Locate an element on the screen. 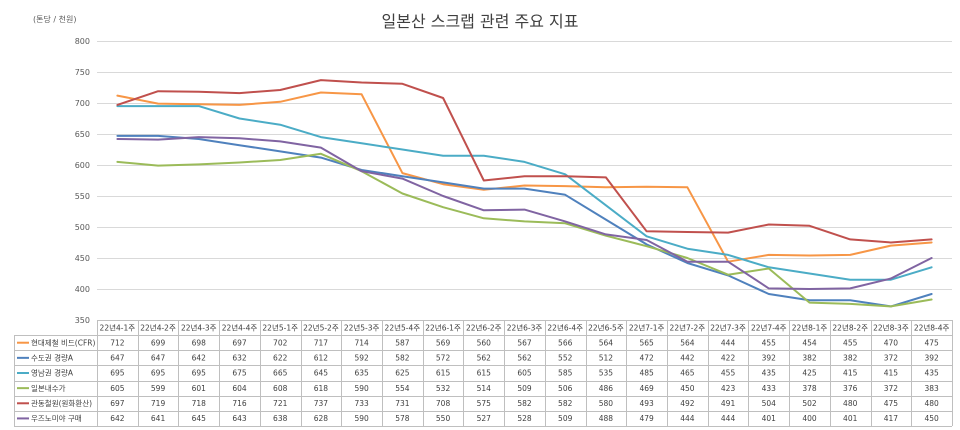 The height and width of the screenshot is (430, 960). table-cell: 698 is located at coordinates (199, 342).